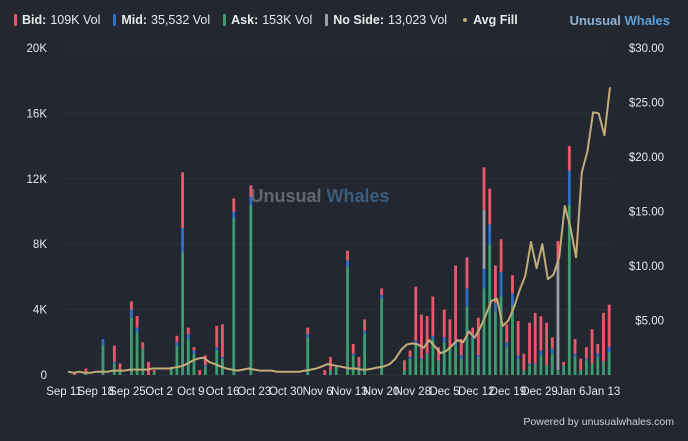  Describe the element at coordinates (619, 20) in the screenshot. I see `brand-logo: Unusual Whales` at that location.